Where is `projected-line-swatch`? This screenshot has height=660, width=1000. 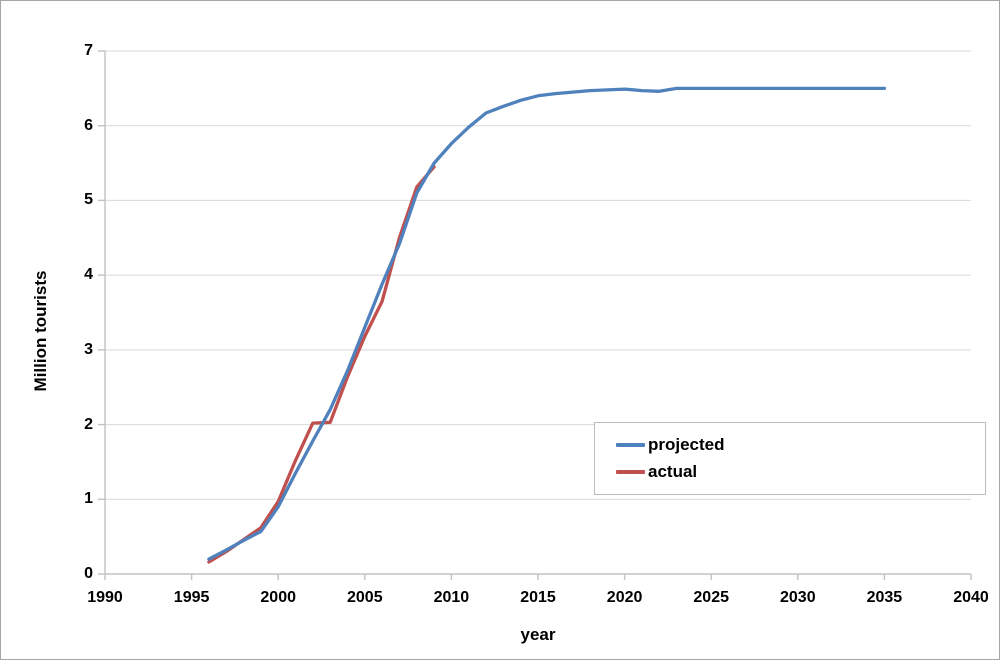 projected-line-swatch is located at coordinates (630, 445).